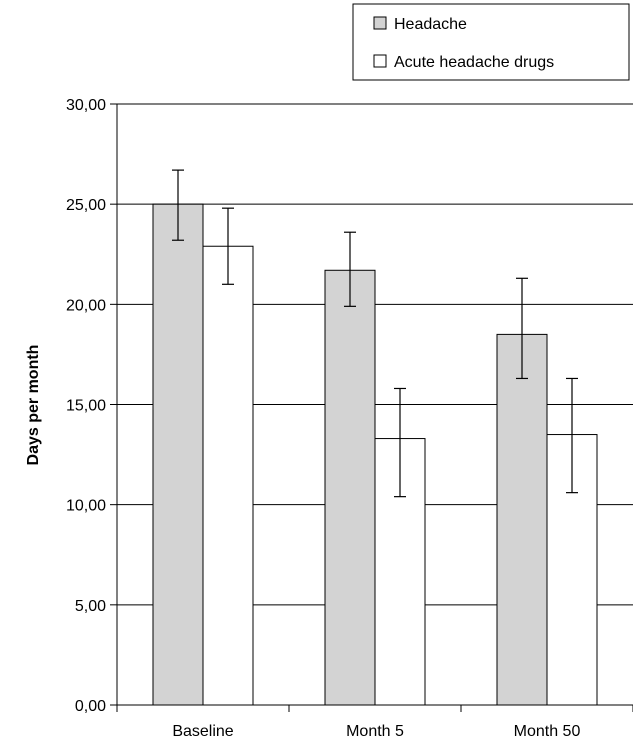 The height and width of the screenshot is (745, 633). What do you see at coordinates (380, 23) in the screenshot?
I see `legend-swatch-headache` at bounding box center [380, 23].